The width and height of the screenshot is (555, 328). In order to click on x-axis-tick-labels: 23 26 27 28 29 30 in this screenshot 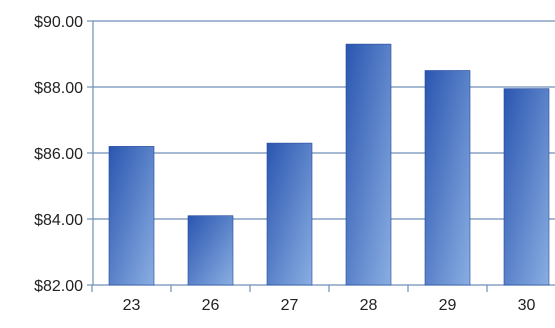, I will do `click(329, 305)`.